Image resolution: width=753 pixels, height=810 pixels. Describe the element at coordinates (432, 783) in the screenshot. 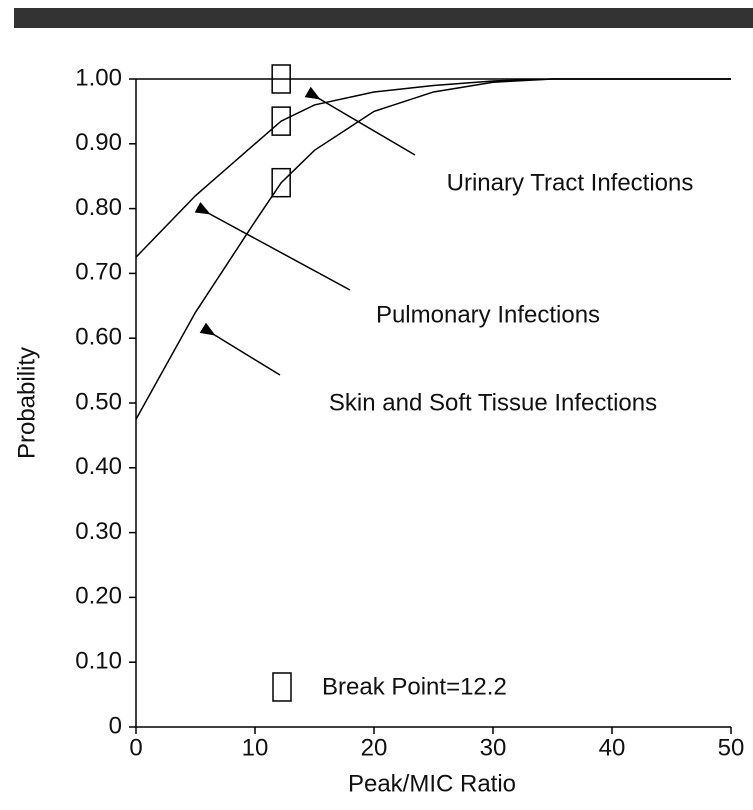

I see `x-axis-label: Peak/MIC Ratio` at that location.